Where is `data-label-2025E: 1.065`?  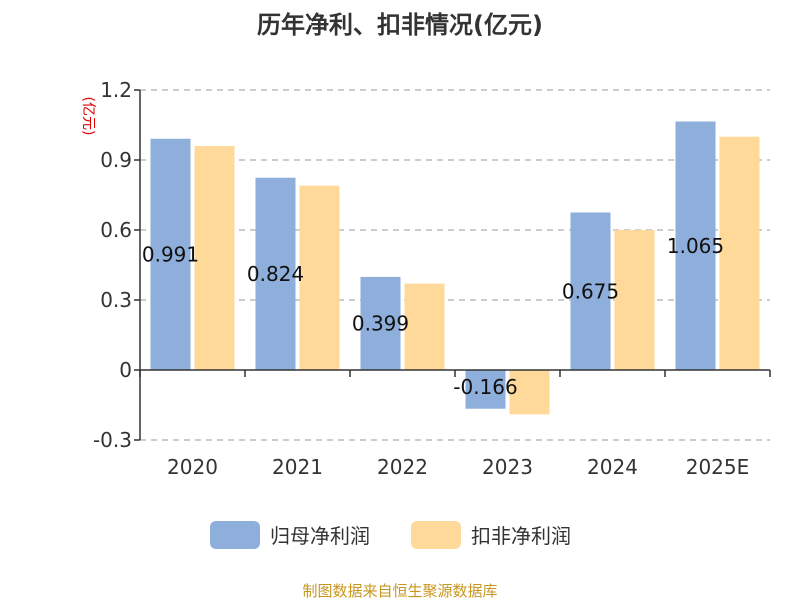
data-label-2025E: 1.065 is located at coordinates (695, 246).